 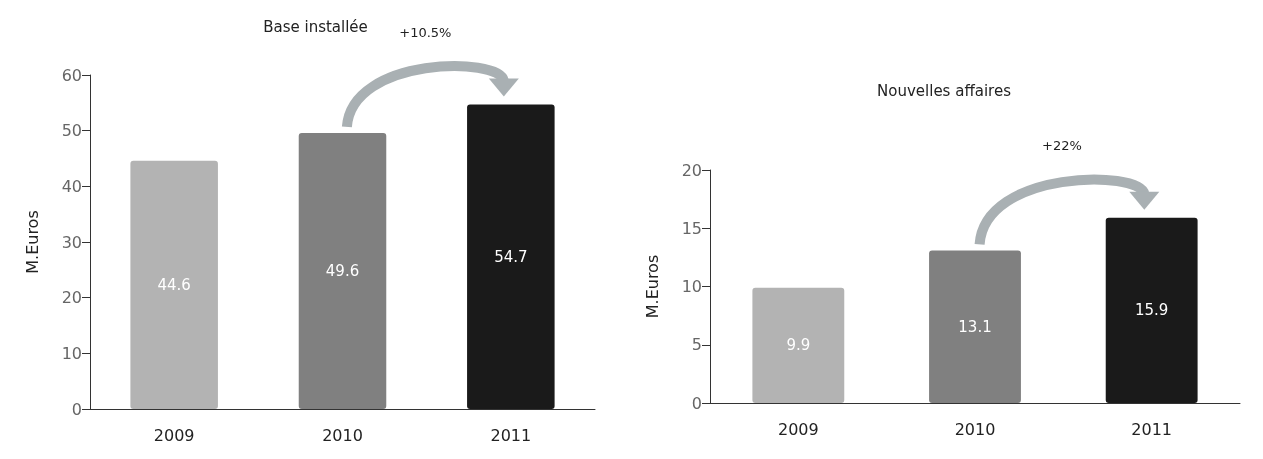 What do you see at coordinates (71, 131) in the screenshot?
I see `y-tick-label: 50` at bounding box center [71, 131].